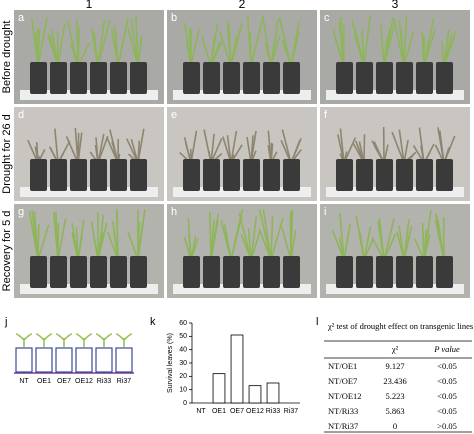  Describe the element at coordinates (273, 411) in the screenshot. I see `x-tick-label: Ri33` at that location.